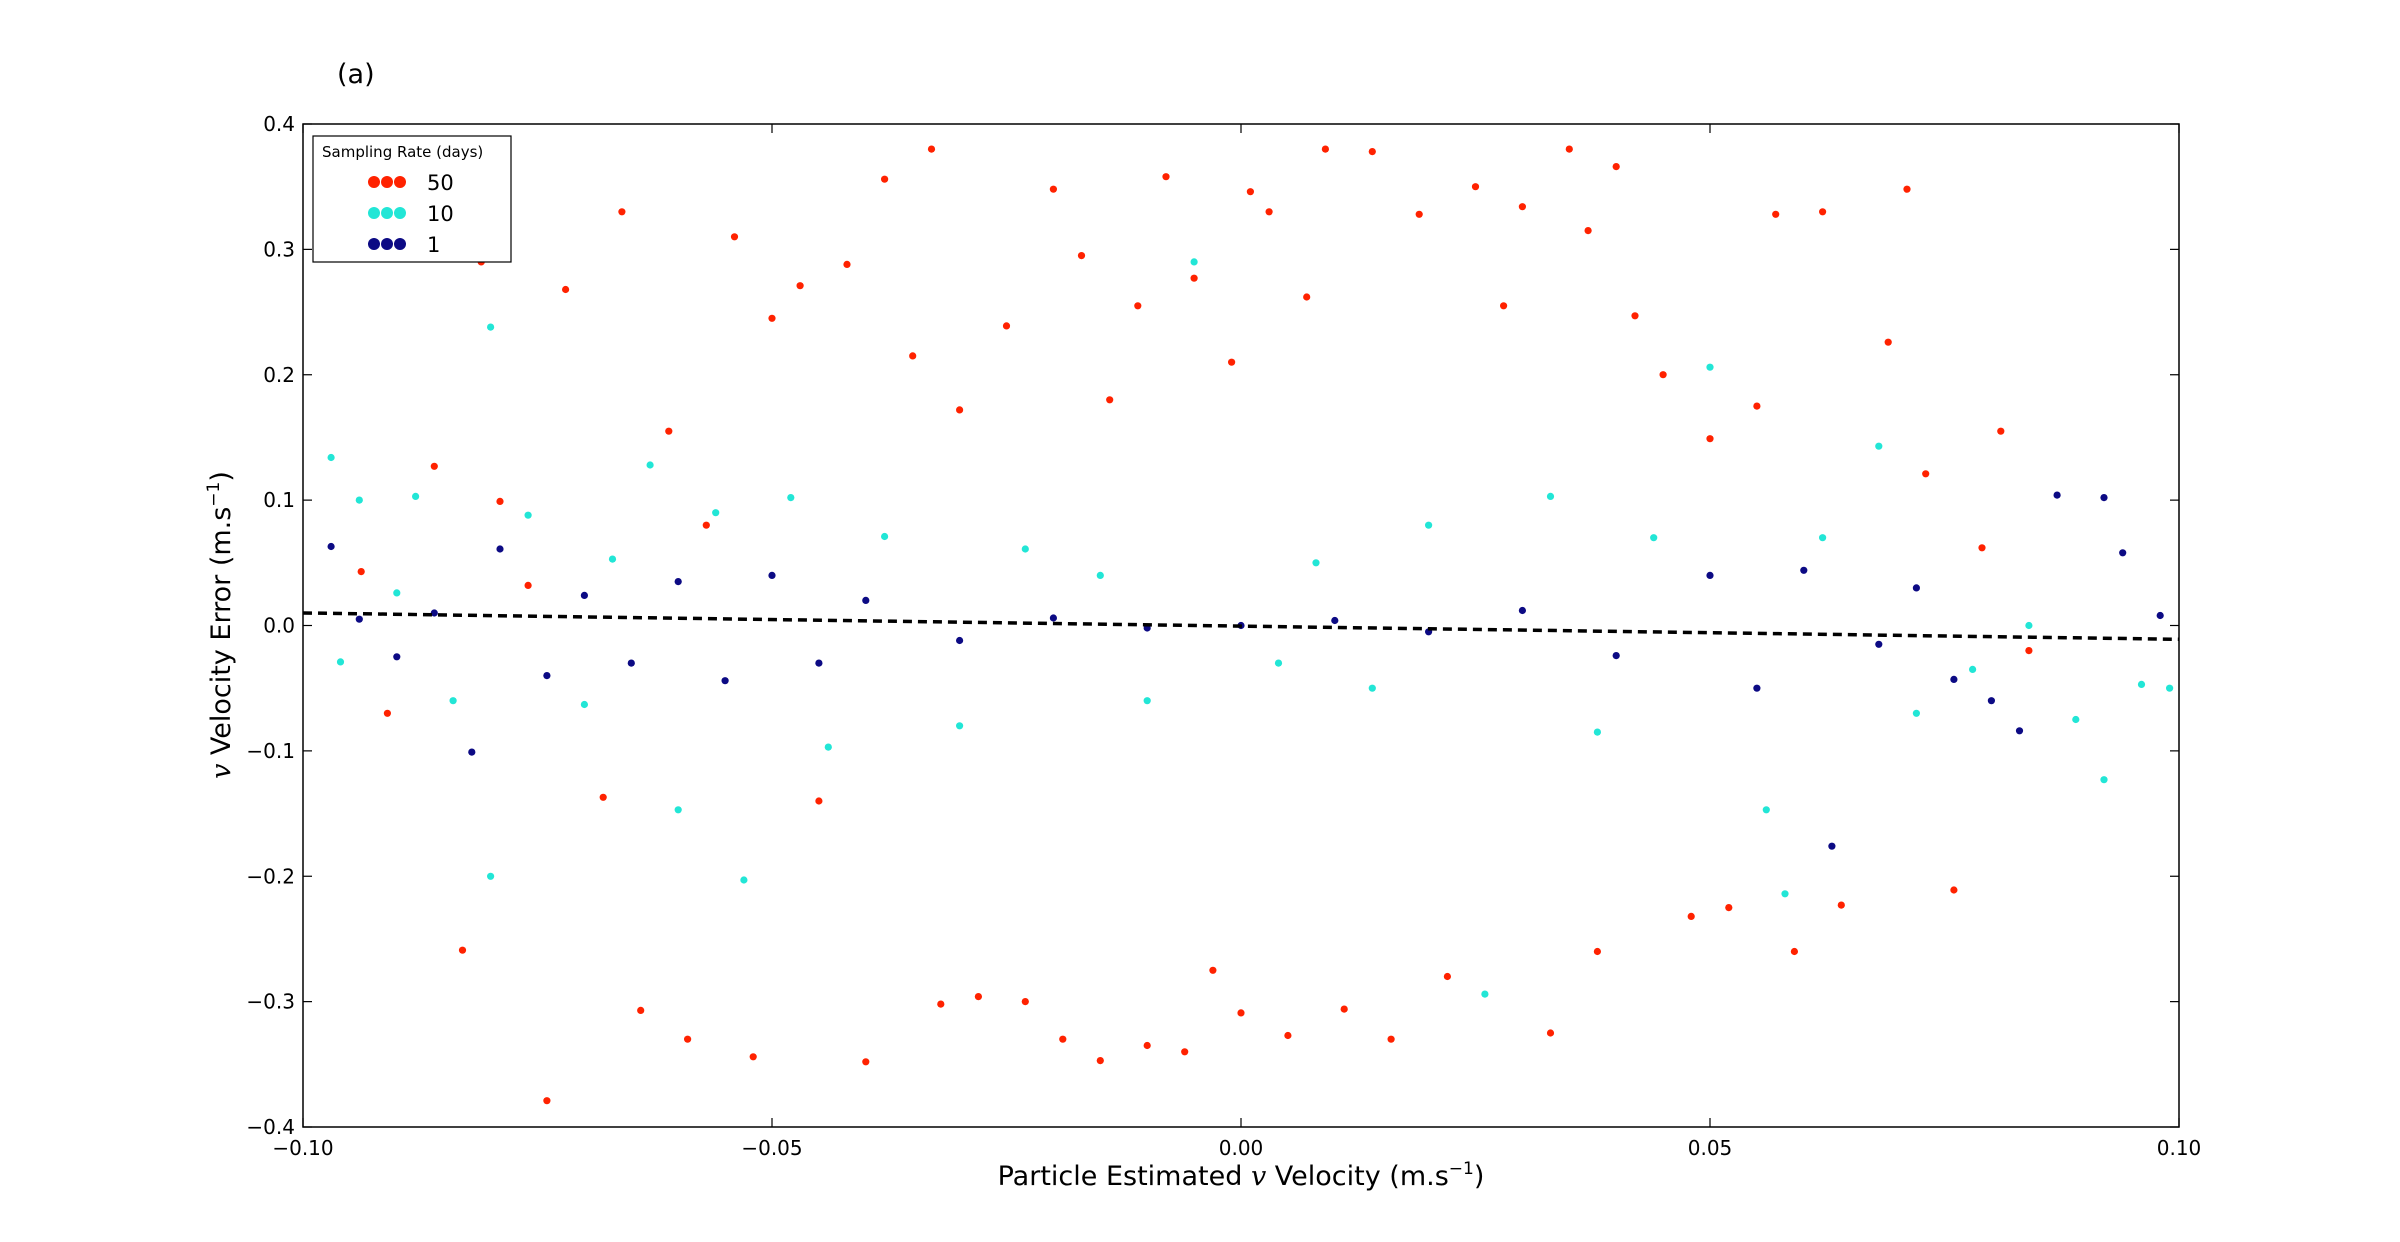  What do you see at coordinates (302, 1148) in the screenshot?
I see `x-tick-label: −0.10` at bounding box center [302, 1148].